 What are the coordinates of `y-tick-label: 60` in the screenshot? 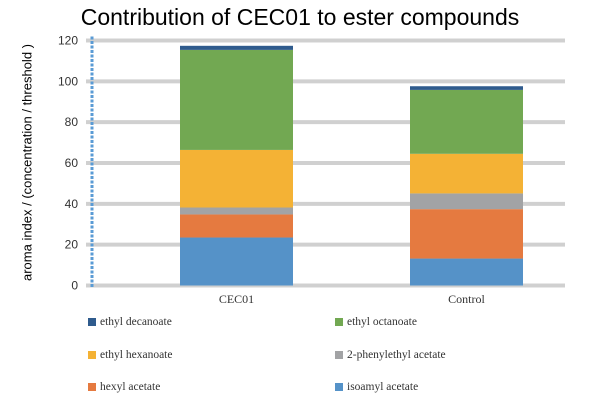 It's located at (72, 163).